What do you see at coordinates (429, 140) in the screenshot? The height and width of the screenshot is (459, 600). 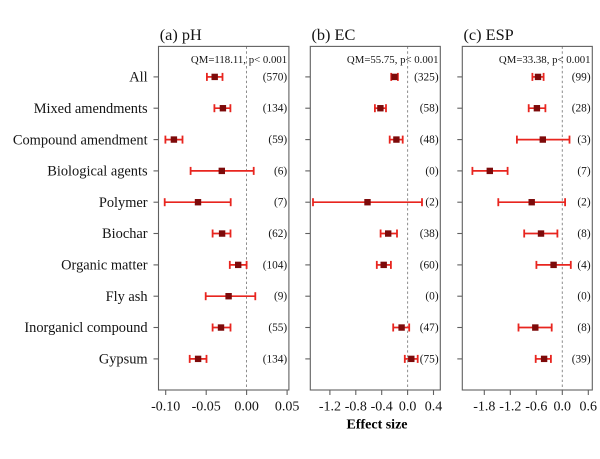 I see `svg-text: (48)` at bounding box center [429, 140].